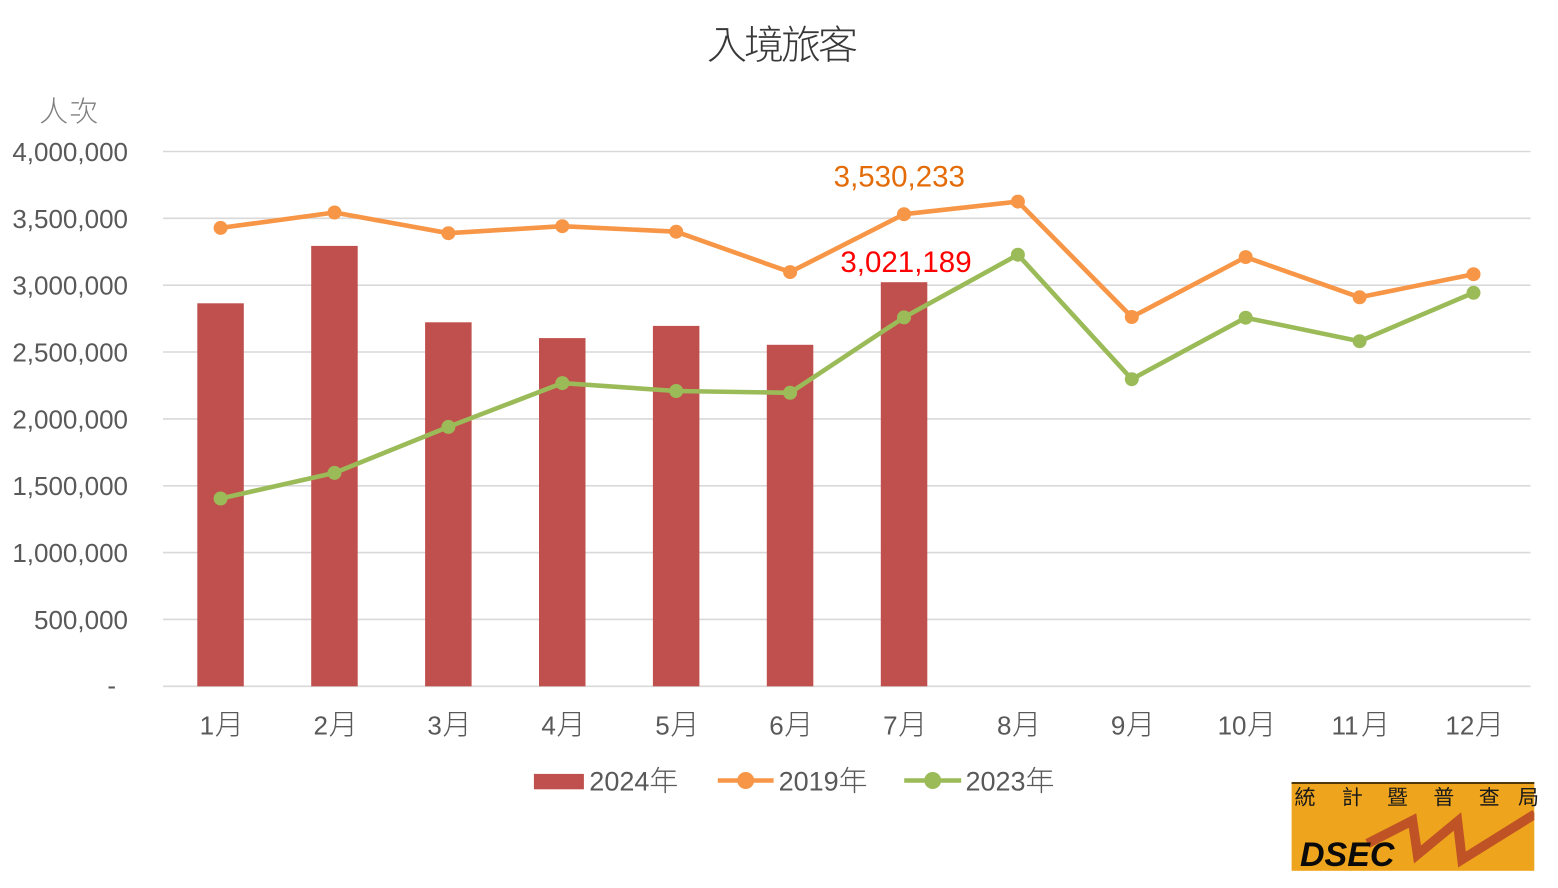 This screenshot has width=1558, height=888. I want to click on svg-text: 7, so click(890, 726).